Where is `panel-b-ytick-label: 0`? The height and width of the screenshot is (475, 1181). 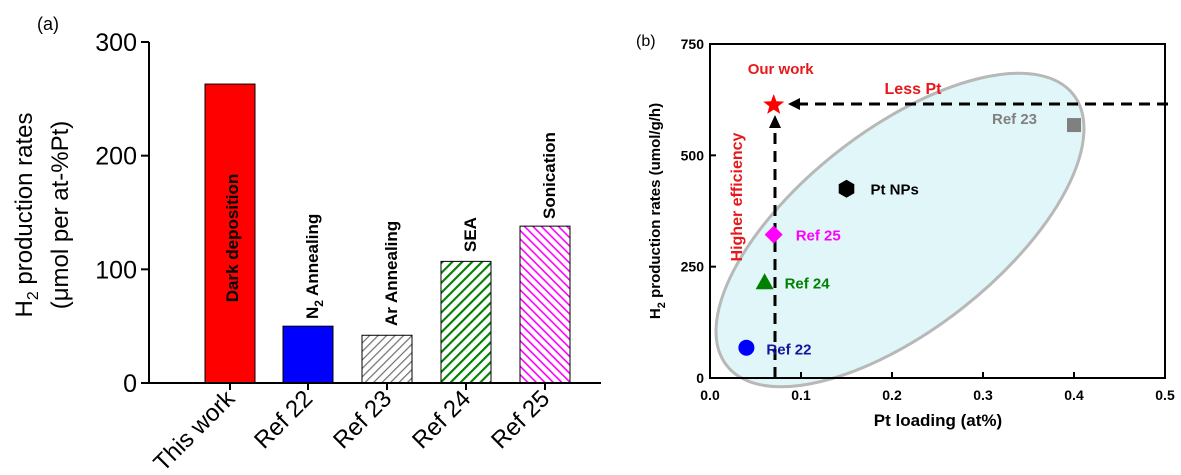 panel-b-ytick-label: 0 is located at coordinates (700, 378).